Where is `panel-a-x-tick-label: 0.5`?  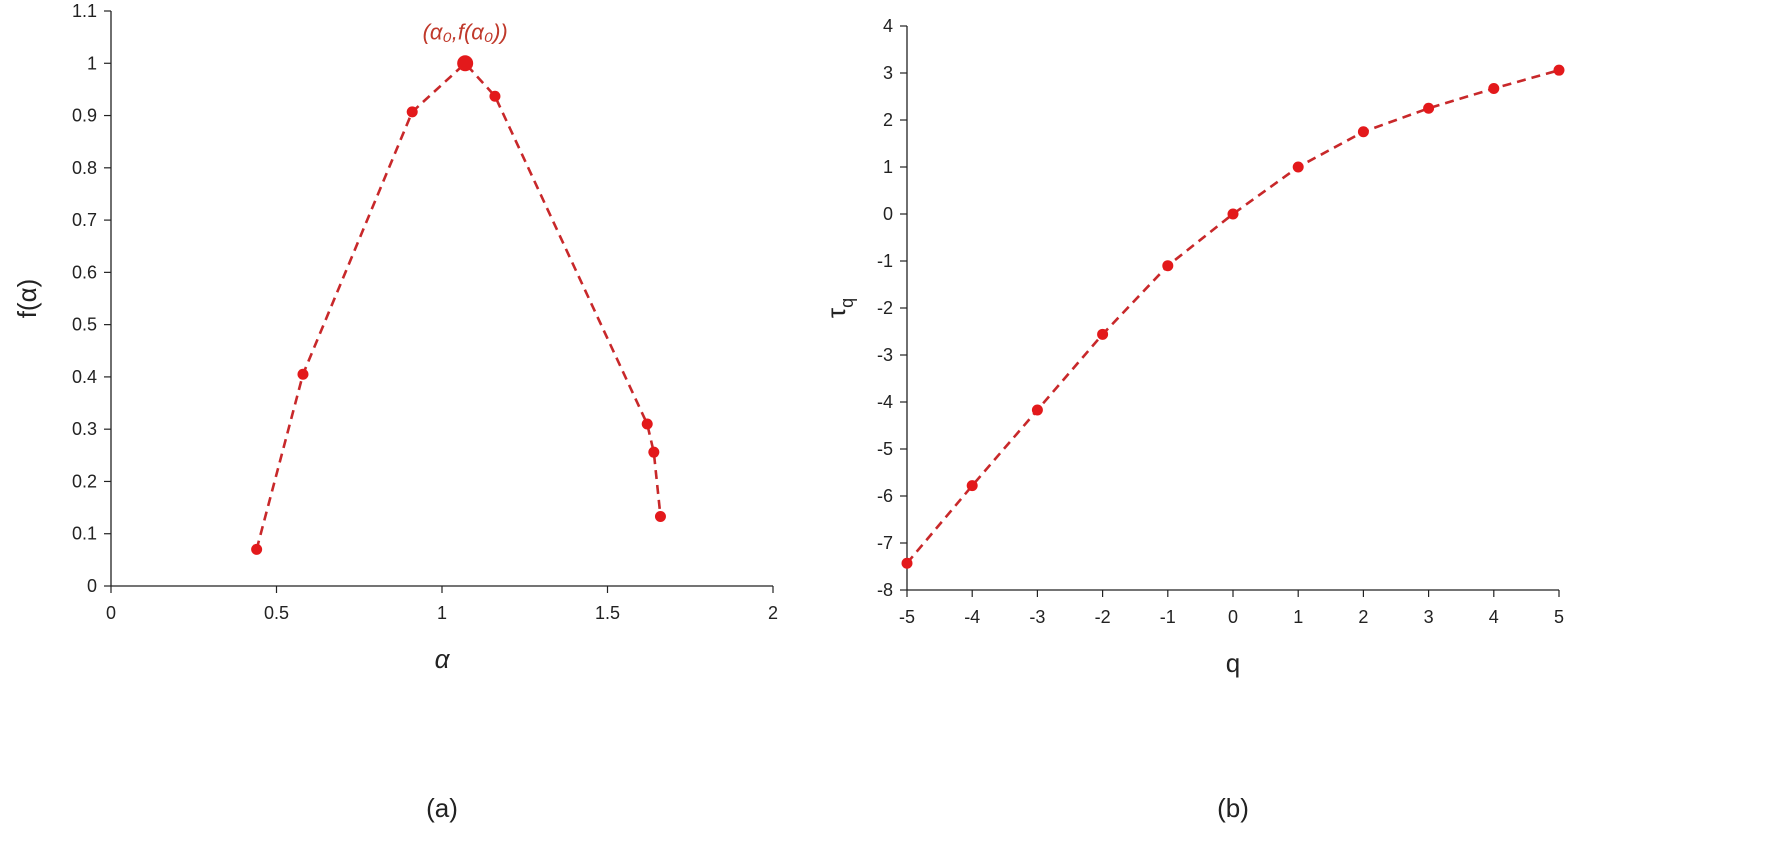
panel-a-x-tick-label: 0.5 is located at coordinates (276, 613).